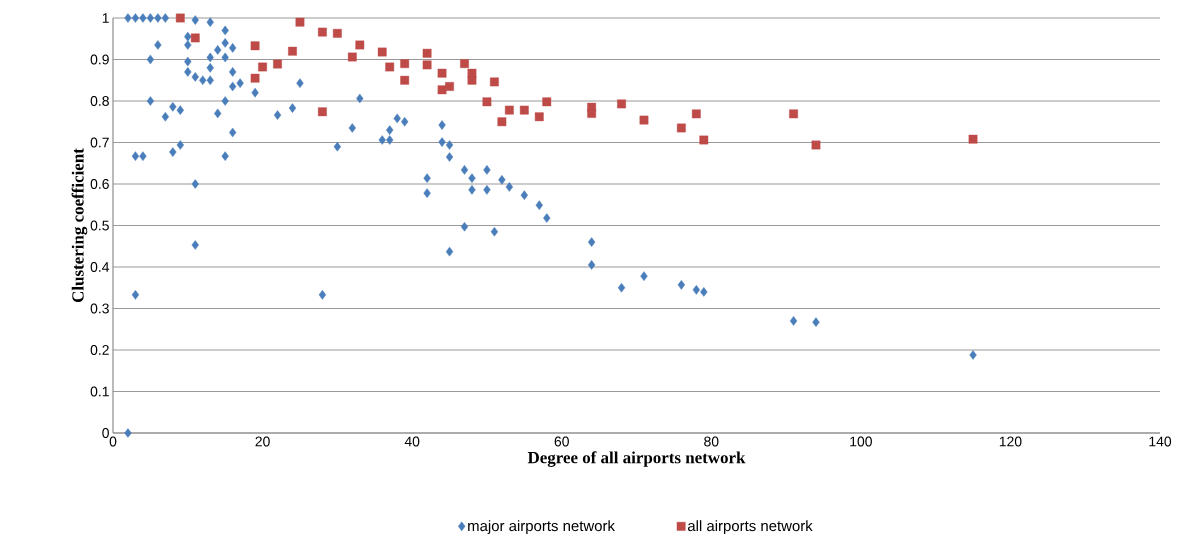 This screenshot has width=1187, height=558. What do you see at coordinates (1010, 441) in the screenshot?
I see `x-tick-label: 120` at bounding box center [1010, 441].